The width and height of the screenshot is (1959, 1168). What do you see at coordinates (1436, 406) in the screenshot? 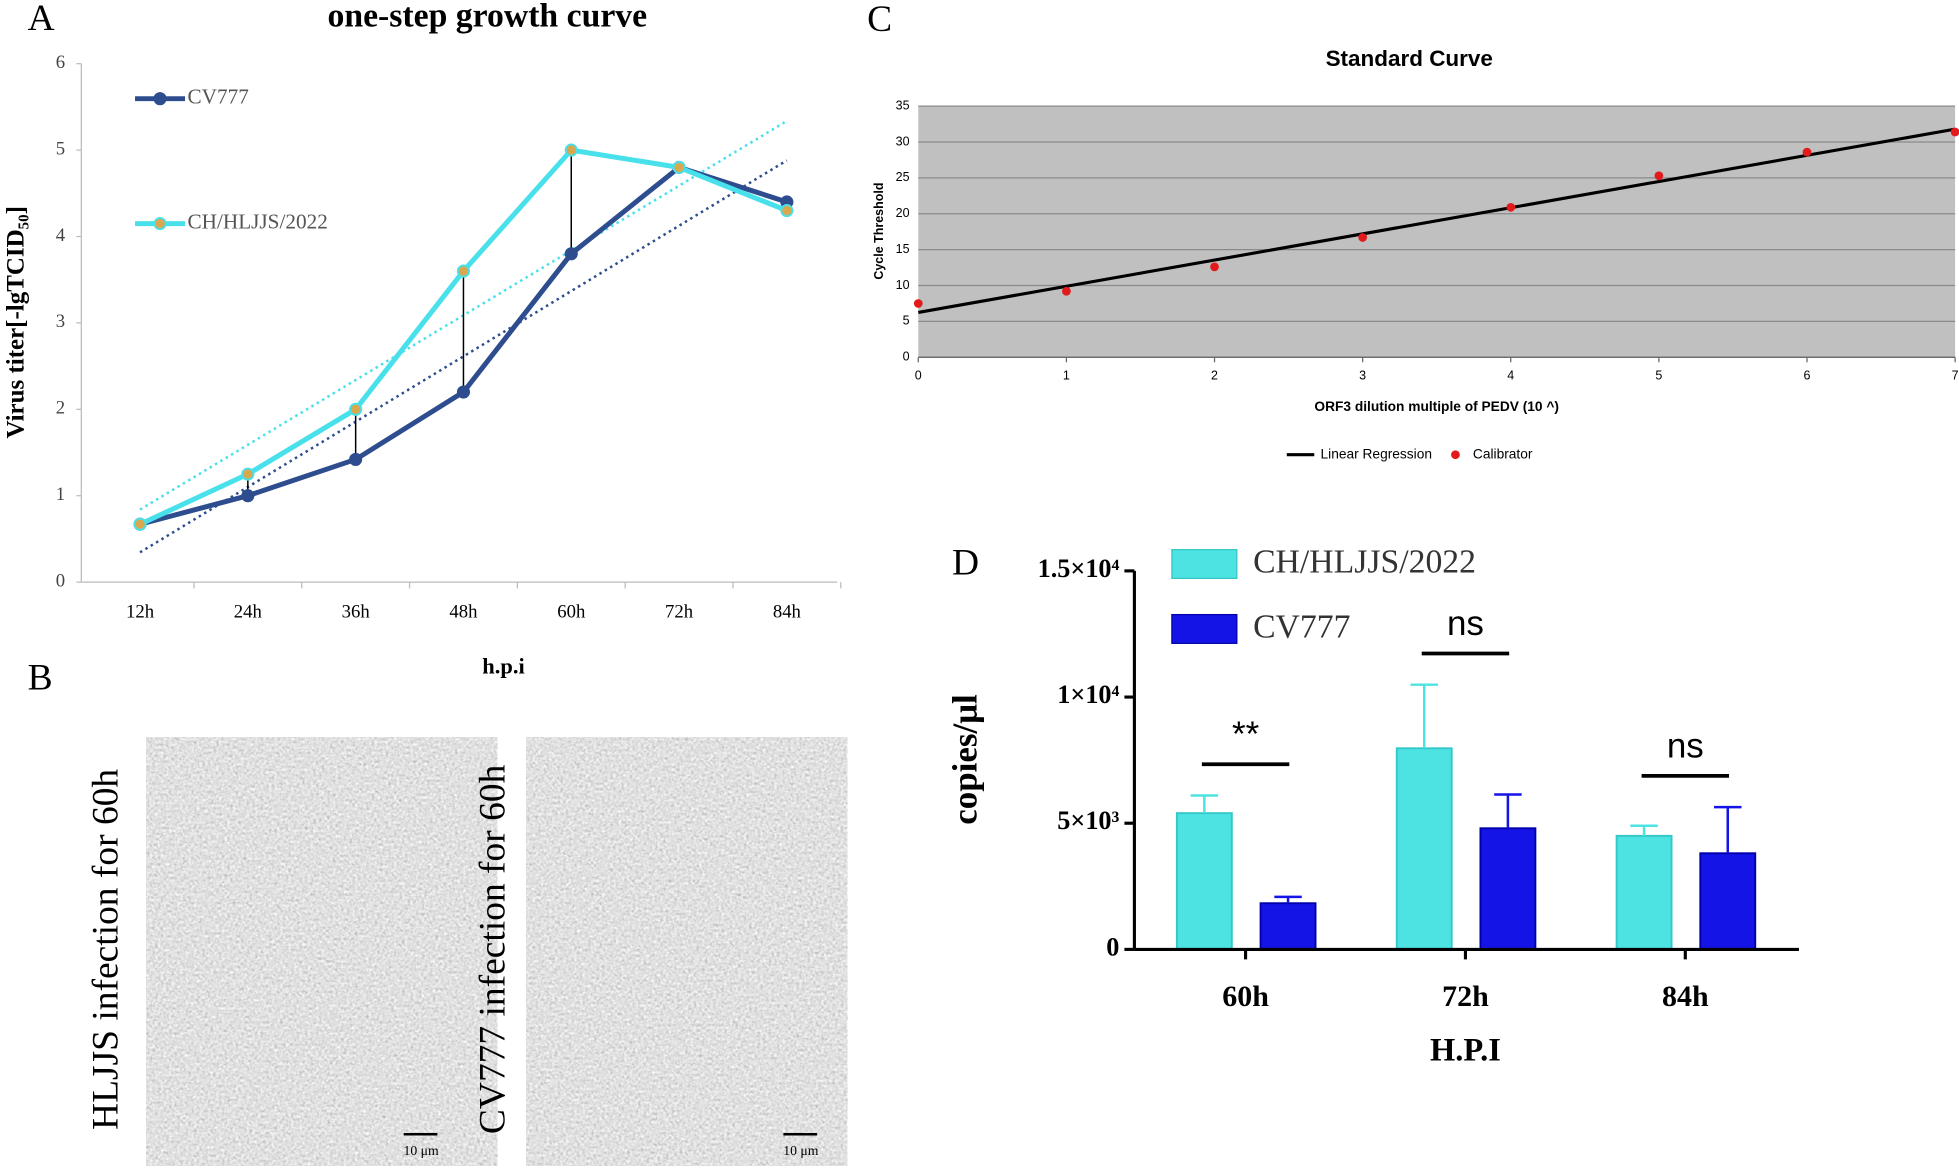
I see `x-axis-label: ORF3 dilution multiple of PEDV (10 ^)` at bounding box center [1436, 406].